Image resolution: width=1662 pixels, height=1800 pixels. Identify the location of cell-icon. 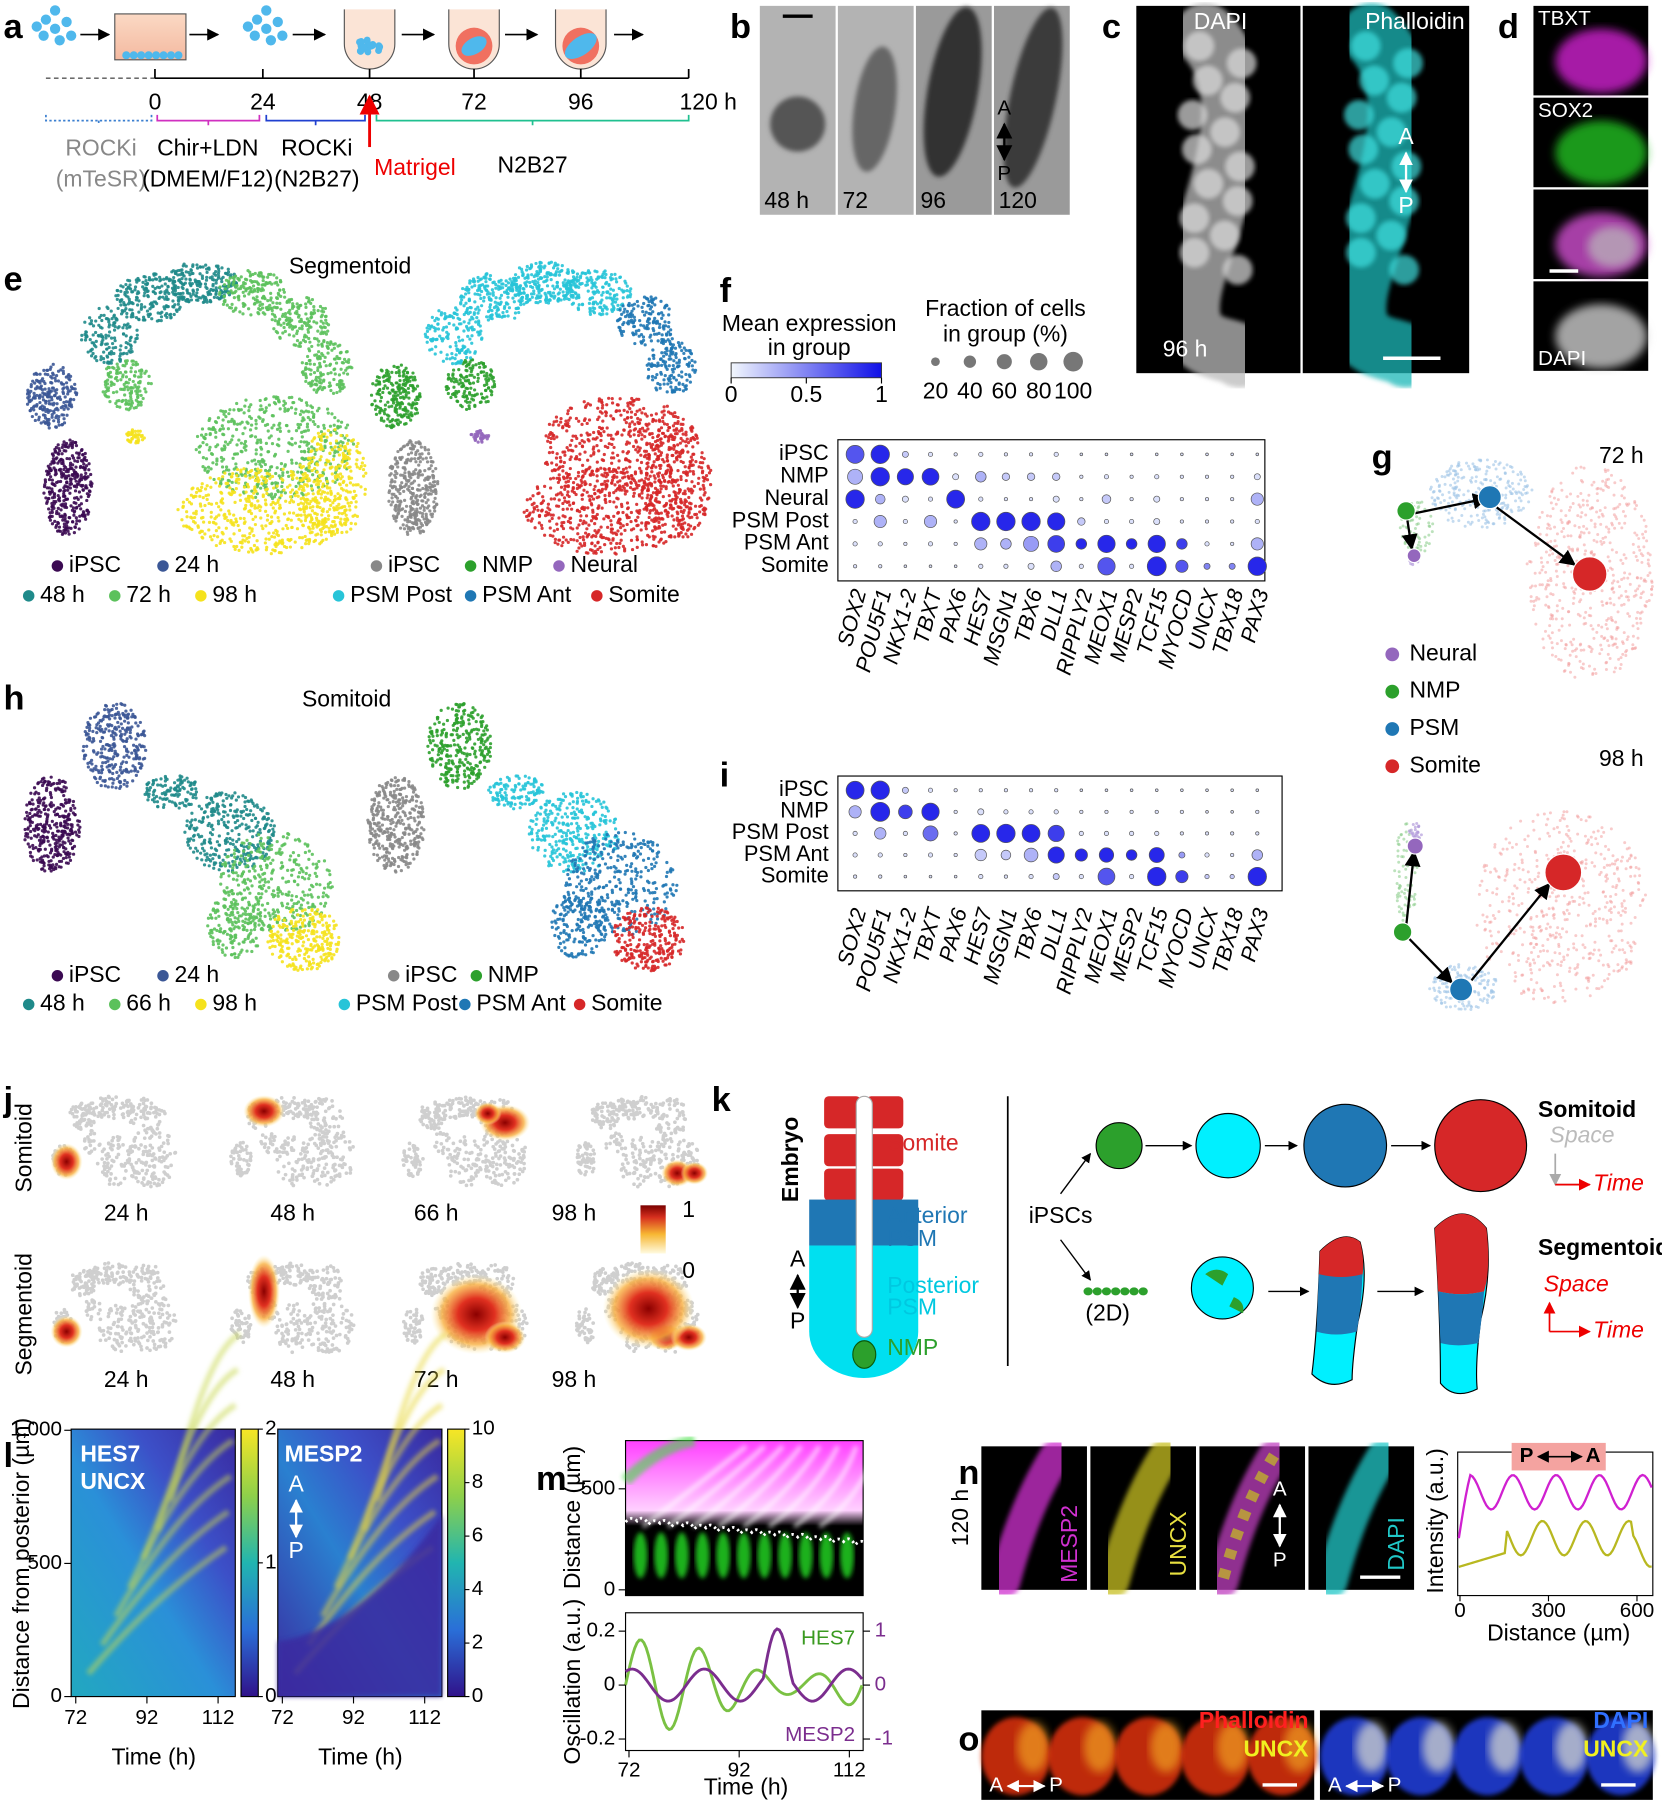
(133, 55).